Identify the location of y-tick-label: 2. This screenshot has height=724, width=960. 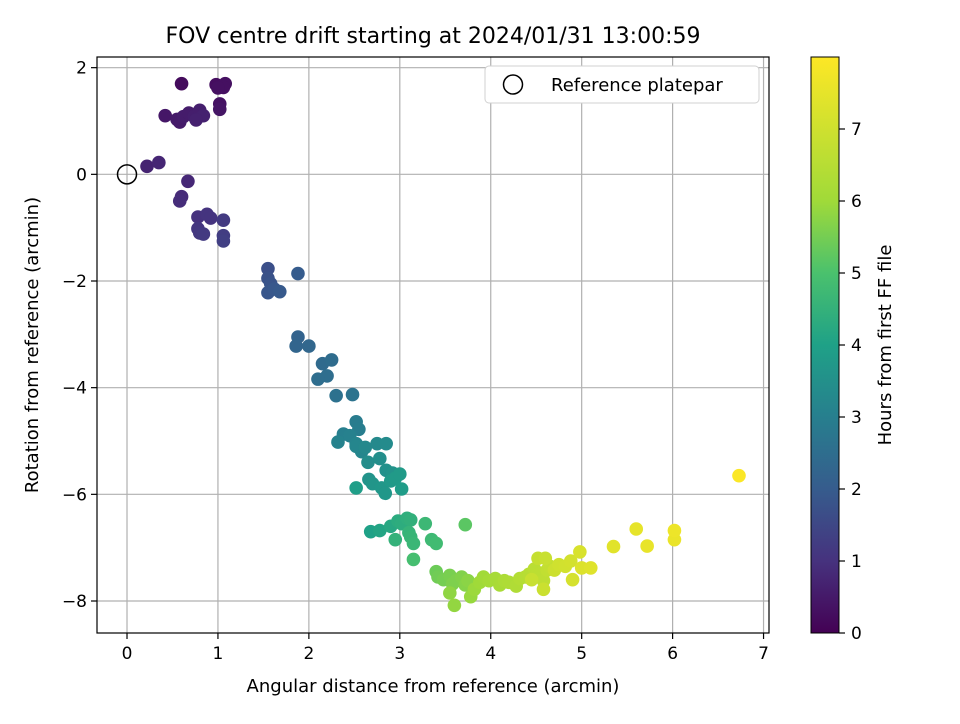
(81, 69).